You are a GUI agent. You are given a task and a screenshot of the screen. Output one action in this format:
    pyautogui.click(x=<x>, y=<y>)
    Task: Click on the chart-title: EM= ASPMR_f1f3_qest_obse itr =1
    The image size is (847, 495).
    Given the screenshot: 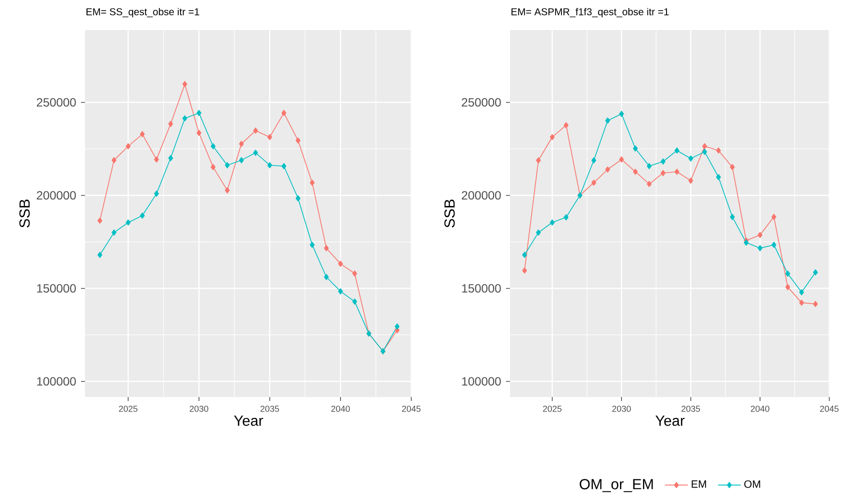 What is the action you would take?
    pyautogui.click(x=590, y=13)
    